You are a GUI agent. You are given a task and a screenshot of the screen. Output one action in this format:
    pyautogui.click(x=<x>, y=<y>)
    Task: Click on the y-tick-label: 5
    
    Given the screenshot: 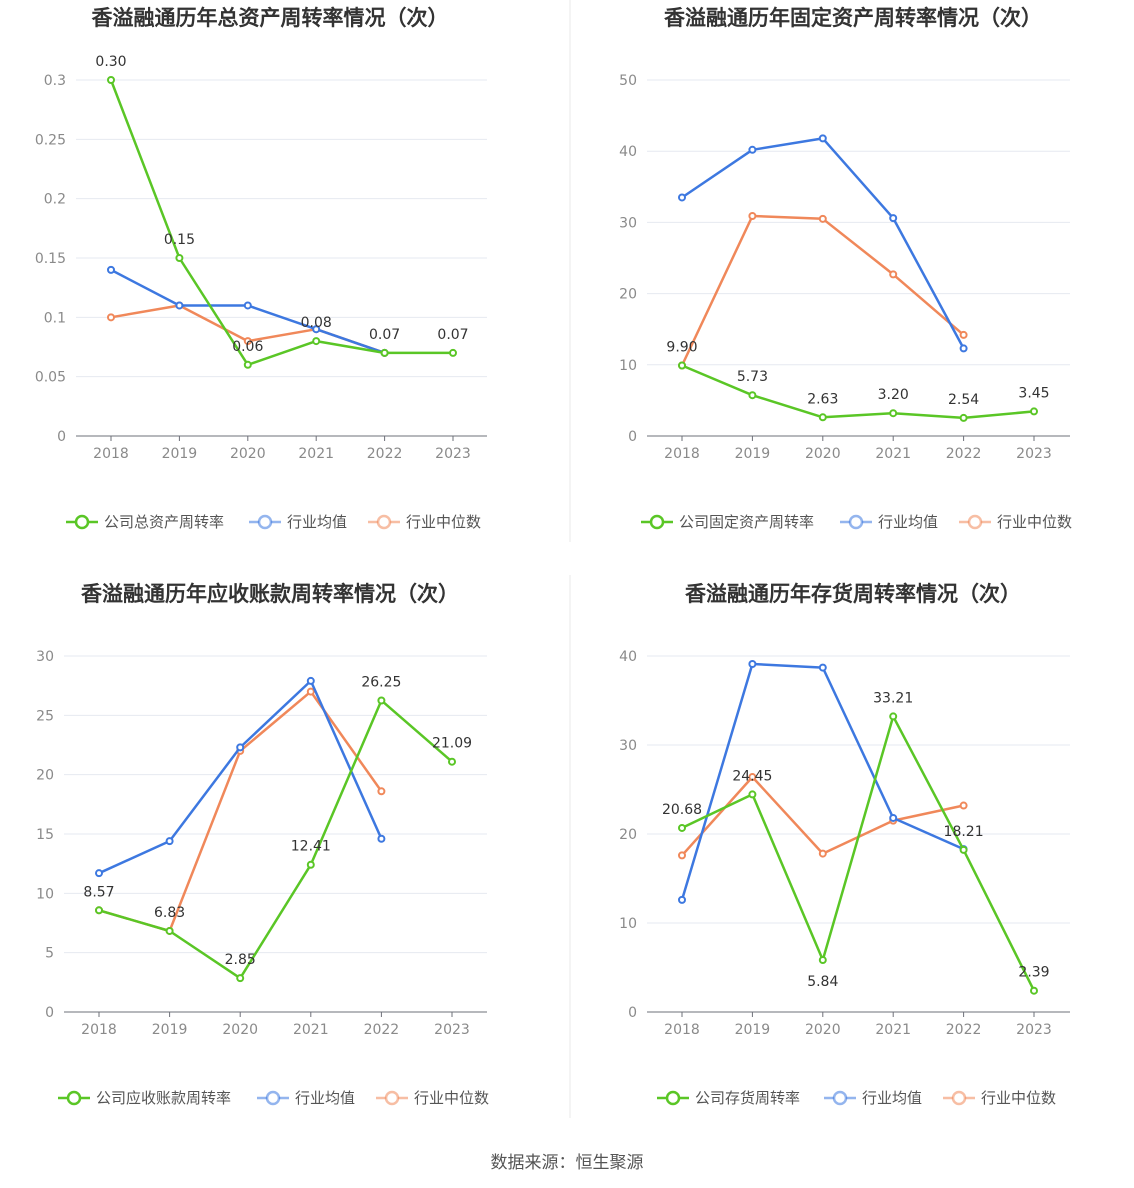 What is the action you would take?
    pyautogui.click(x=49, y=954)
    